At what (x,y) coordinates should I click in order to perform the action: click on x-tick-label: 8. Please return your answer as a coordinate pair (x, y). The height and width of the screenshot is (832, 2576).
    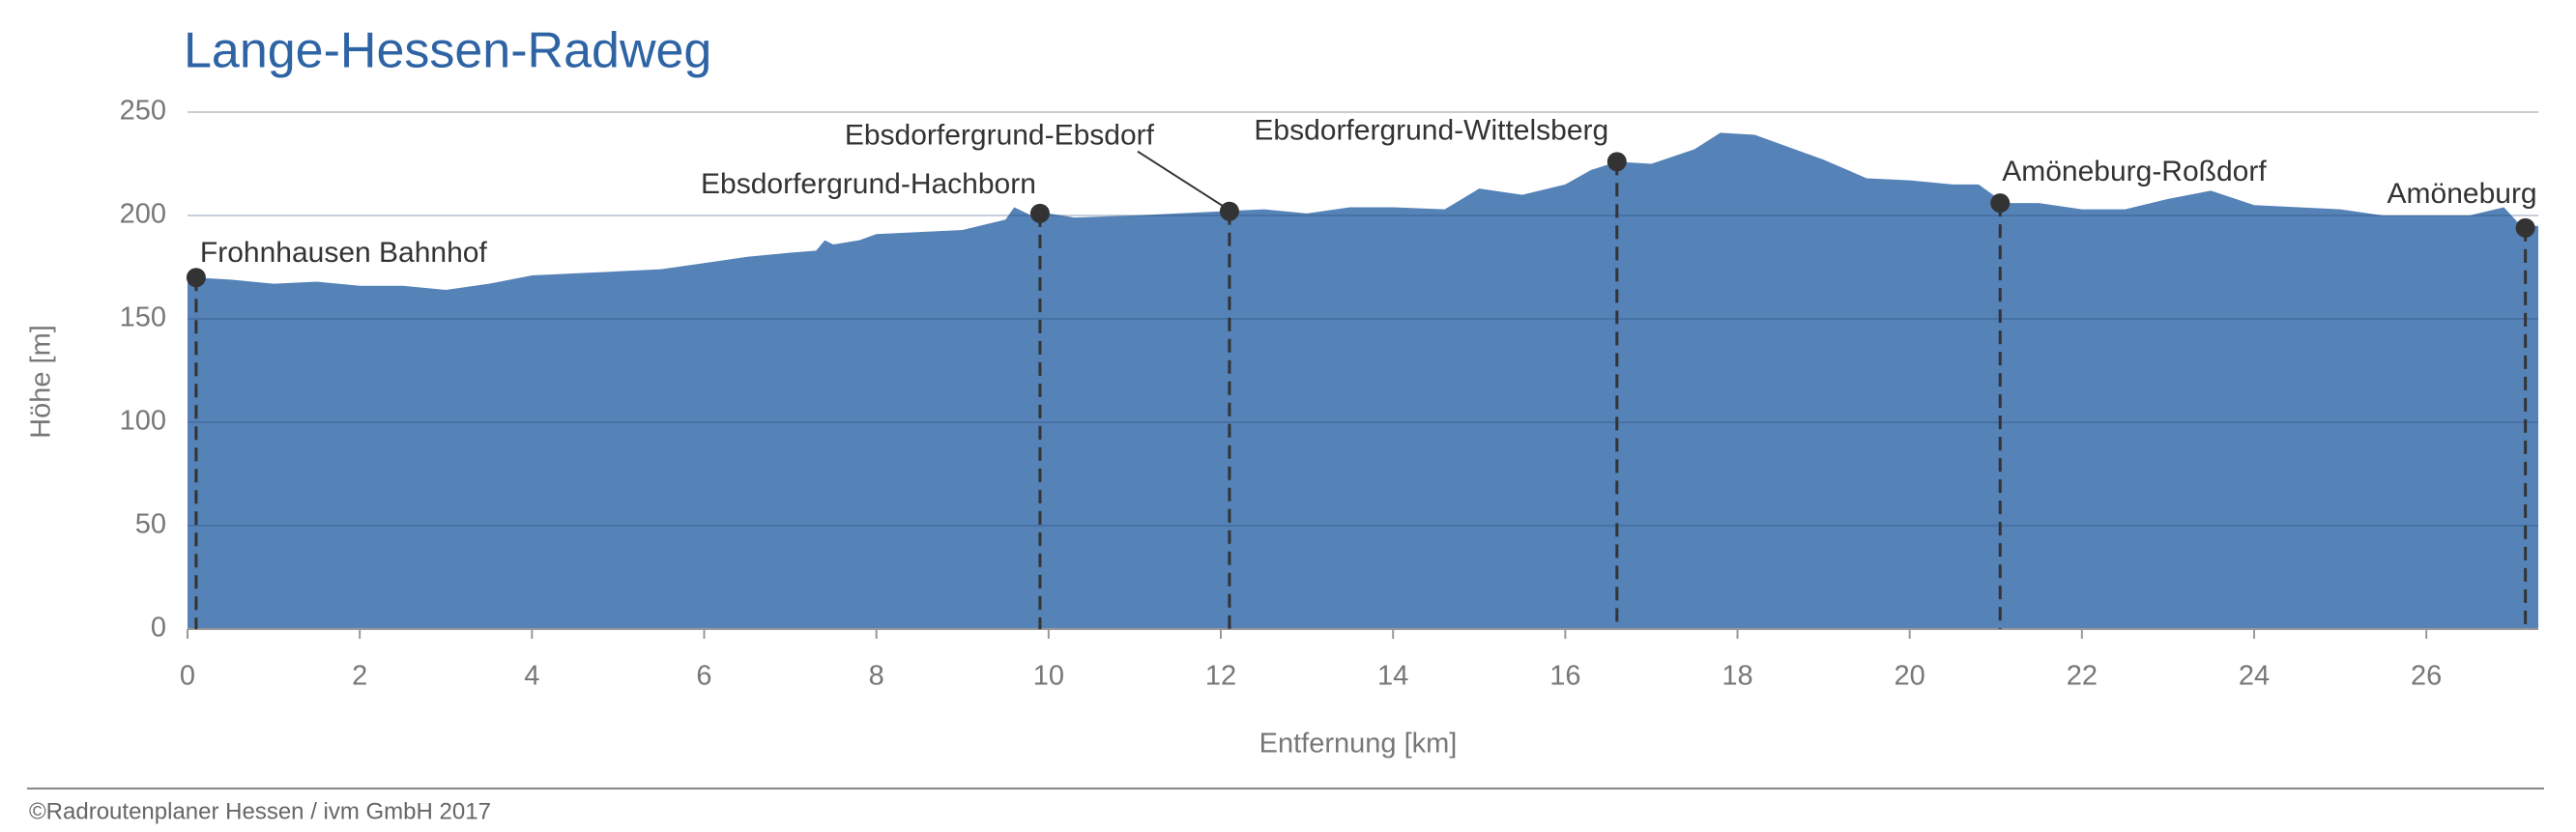
    Looking at the image, I should click on (877, 676).